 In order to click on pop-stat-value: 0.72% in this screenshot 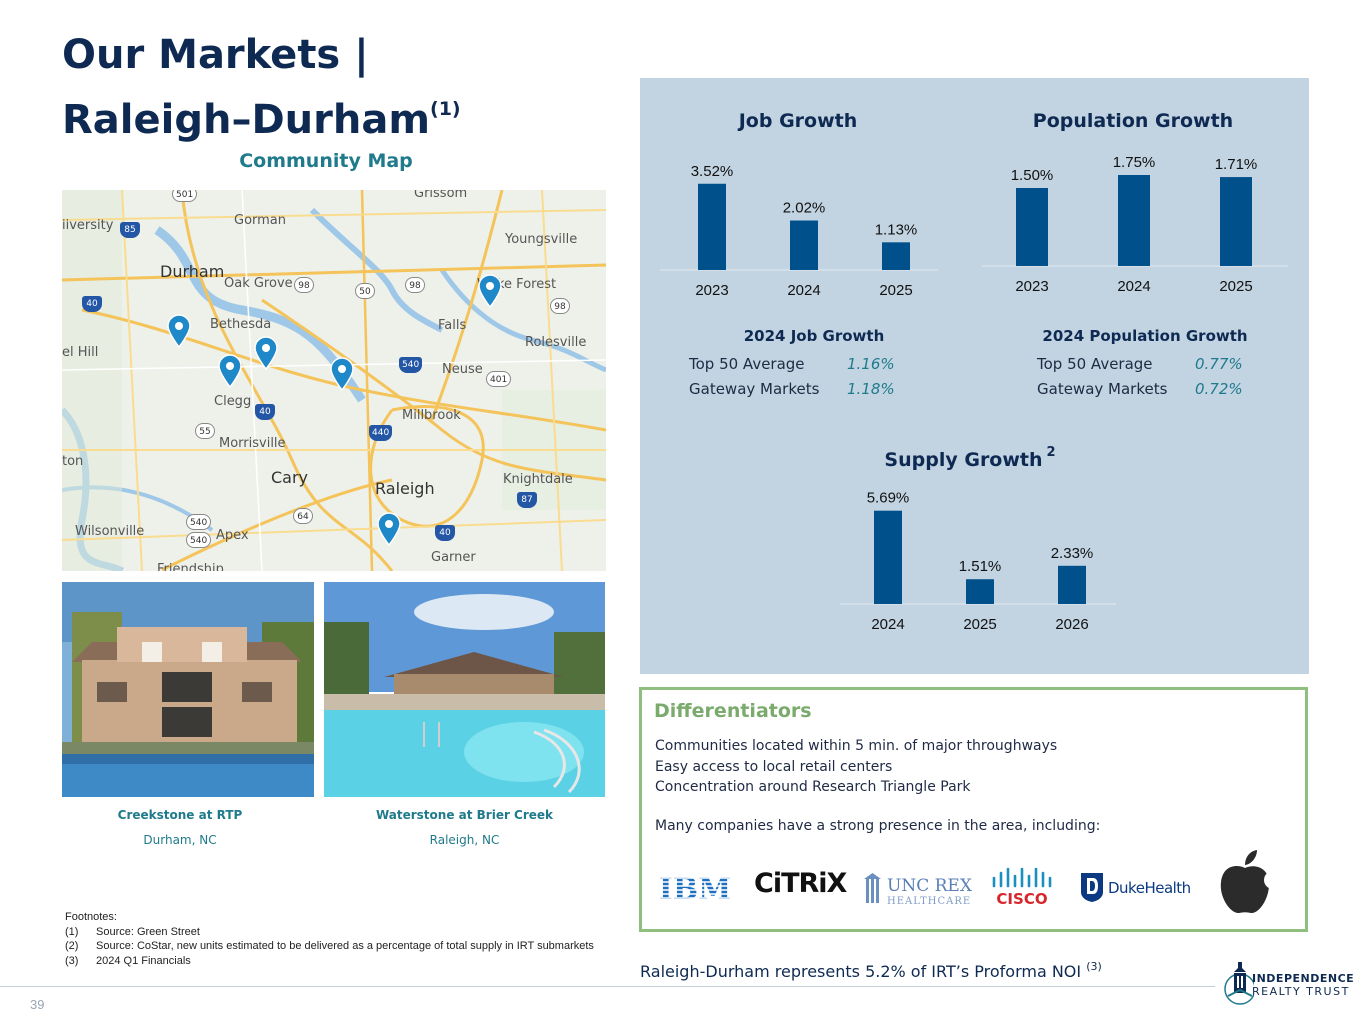, I will do `click(1219, 388)`.